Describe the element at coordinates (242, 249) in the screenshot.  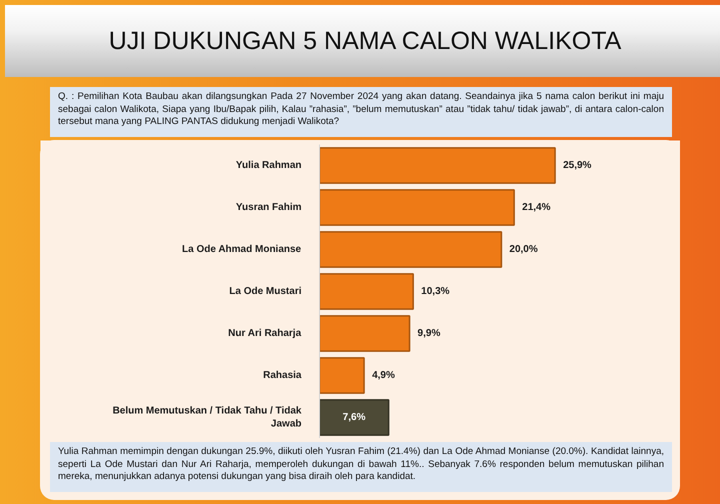
I see `y-tick-label: La Ode Ahmad Monianse` at that location.